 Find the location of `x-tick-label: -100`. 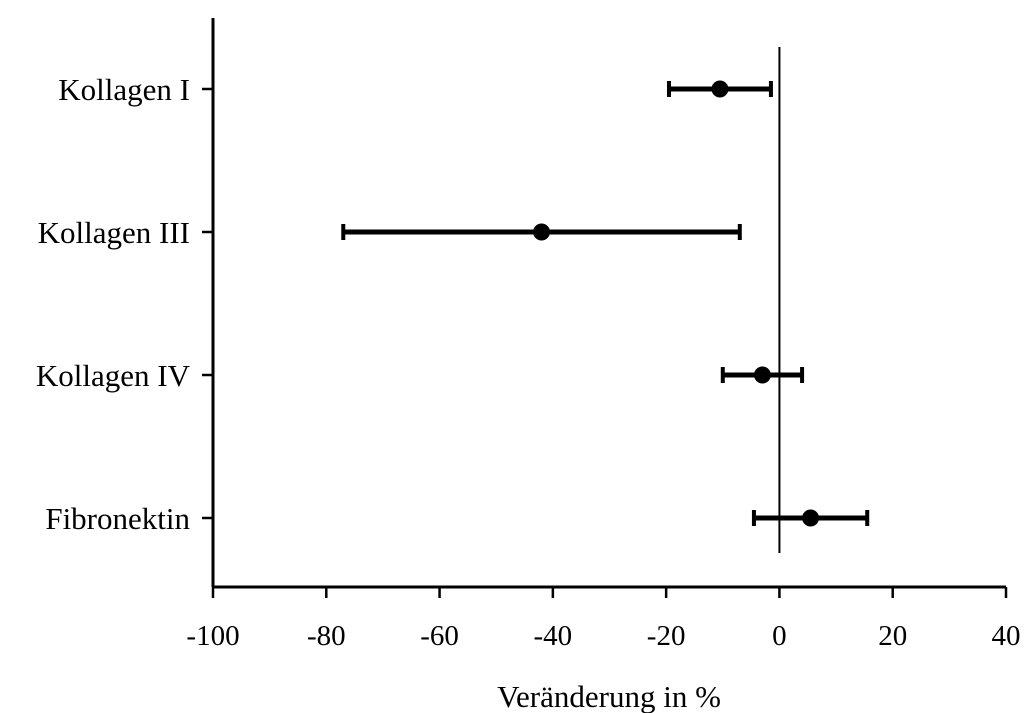

x-tick-label: -100 is located at coordinates (212, 636).